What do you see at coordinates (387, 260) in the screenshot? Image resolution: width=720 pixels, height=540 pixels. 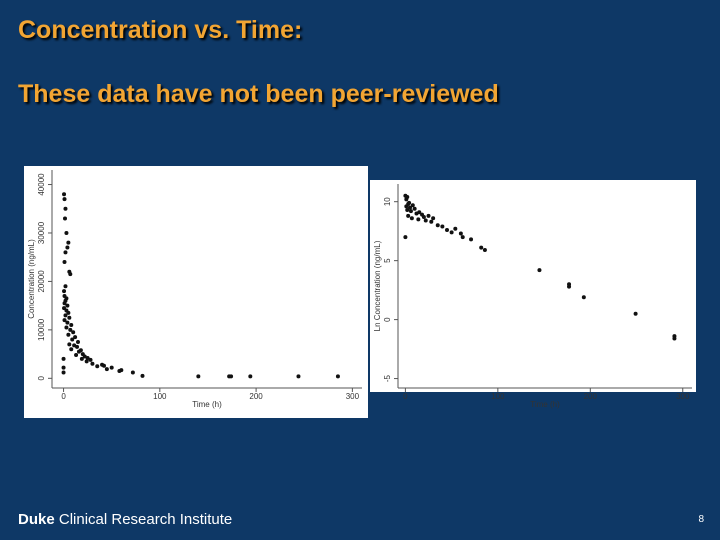 I see `y-tick-label: 5` at bounding box center [387, 260].